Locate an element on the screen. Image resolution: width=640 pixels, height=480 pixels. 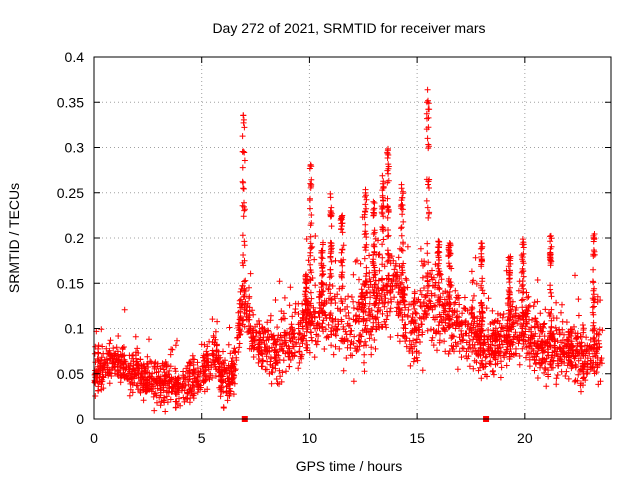
y-tick-label: 0.3 is located at coordinates (75, 148).